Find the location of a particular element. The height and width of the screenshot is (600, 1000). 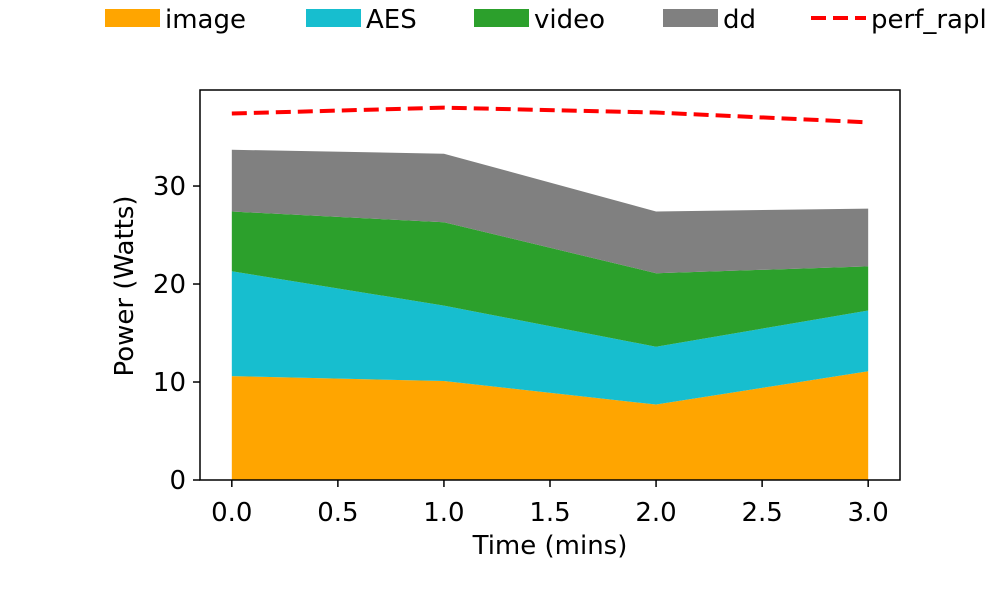

legend-swatch-dd is located at coordinates (690, 18).